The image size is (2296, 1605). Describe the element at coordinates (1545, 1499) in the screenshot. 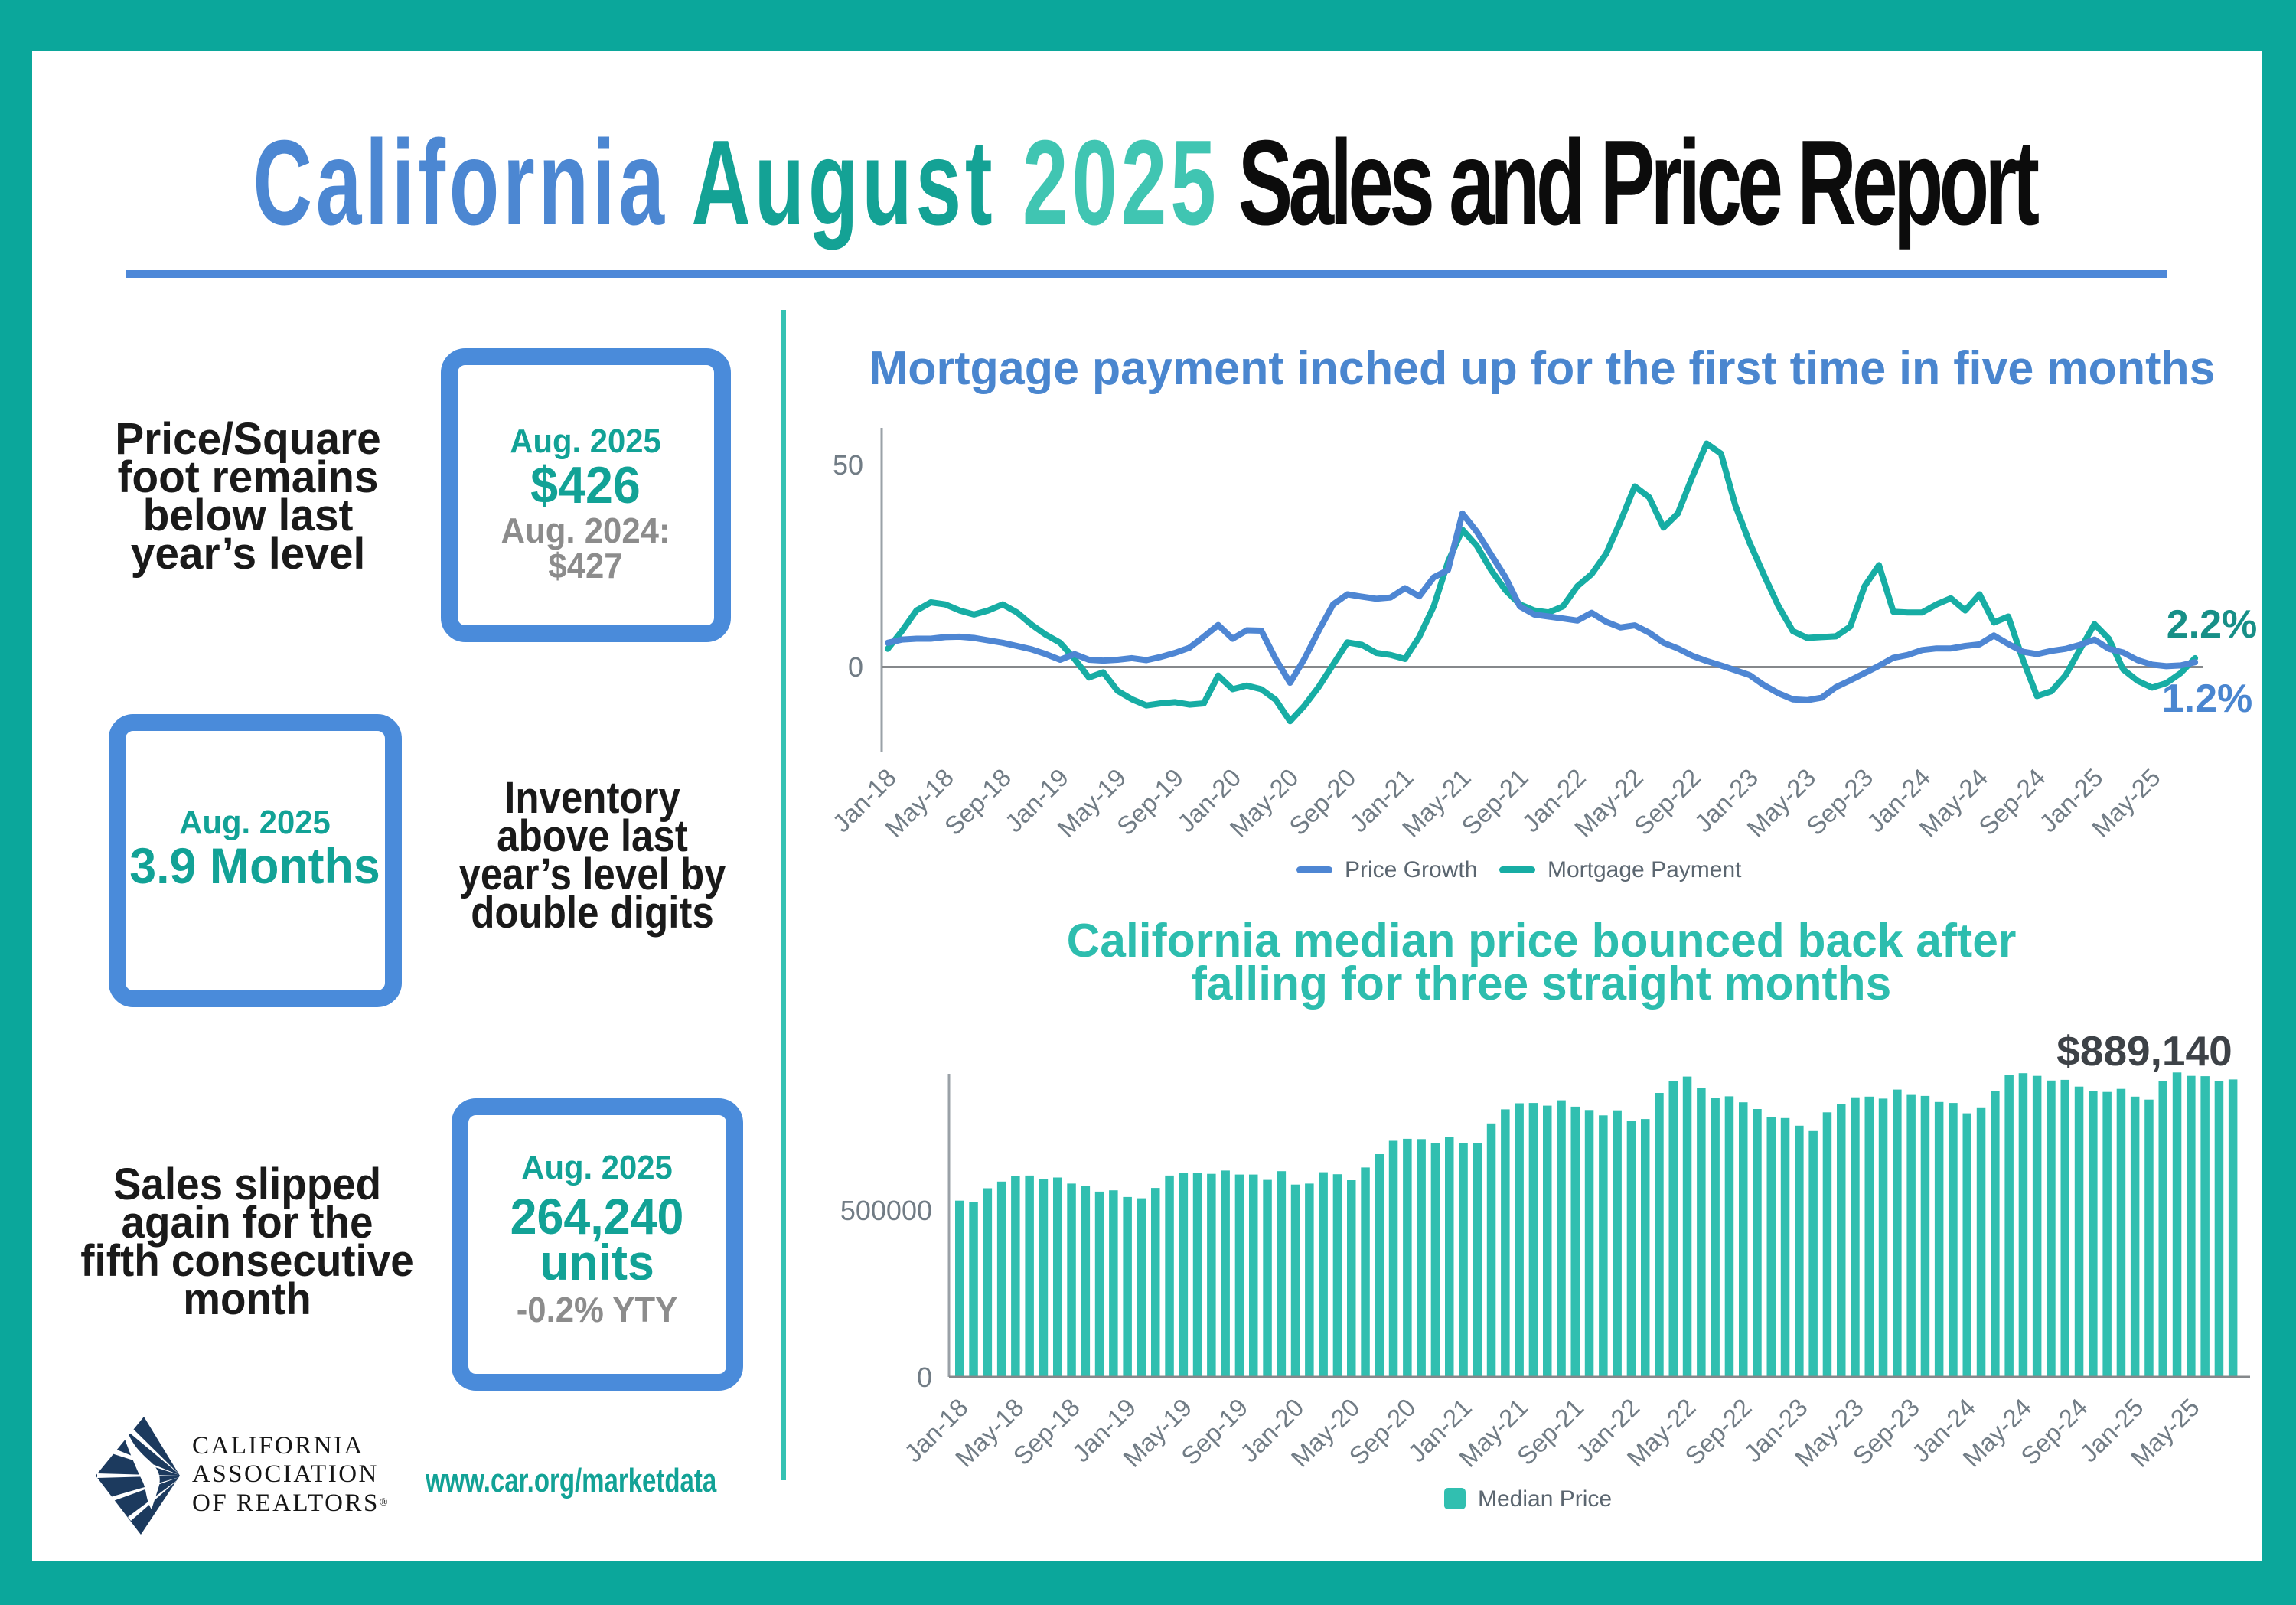

I see `svg-text: Median Price` at that location.